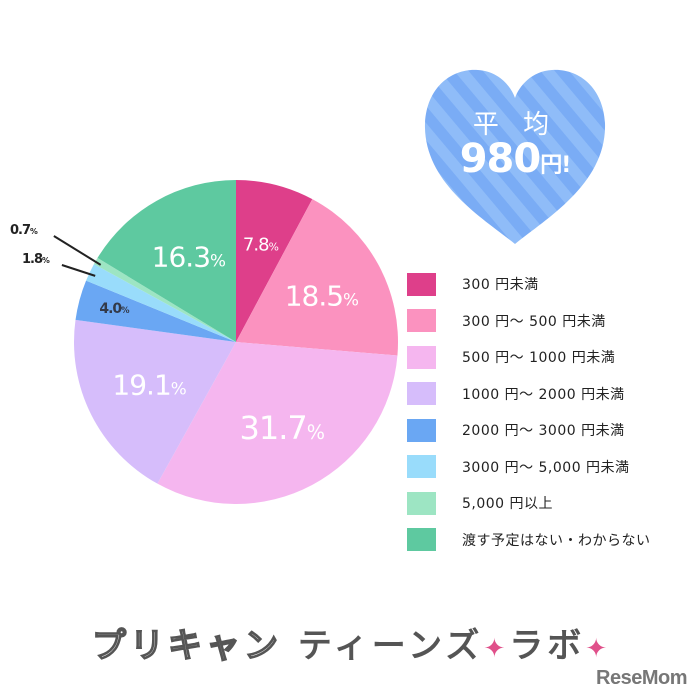 This screenshot has height=700, width=700. What do you see at coordinates (188, 257) in the screenshot?
I see `slice-value-label: 16.3%` at bounding box center [188, 257].